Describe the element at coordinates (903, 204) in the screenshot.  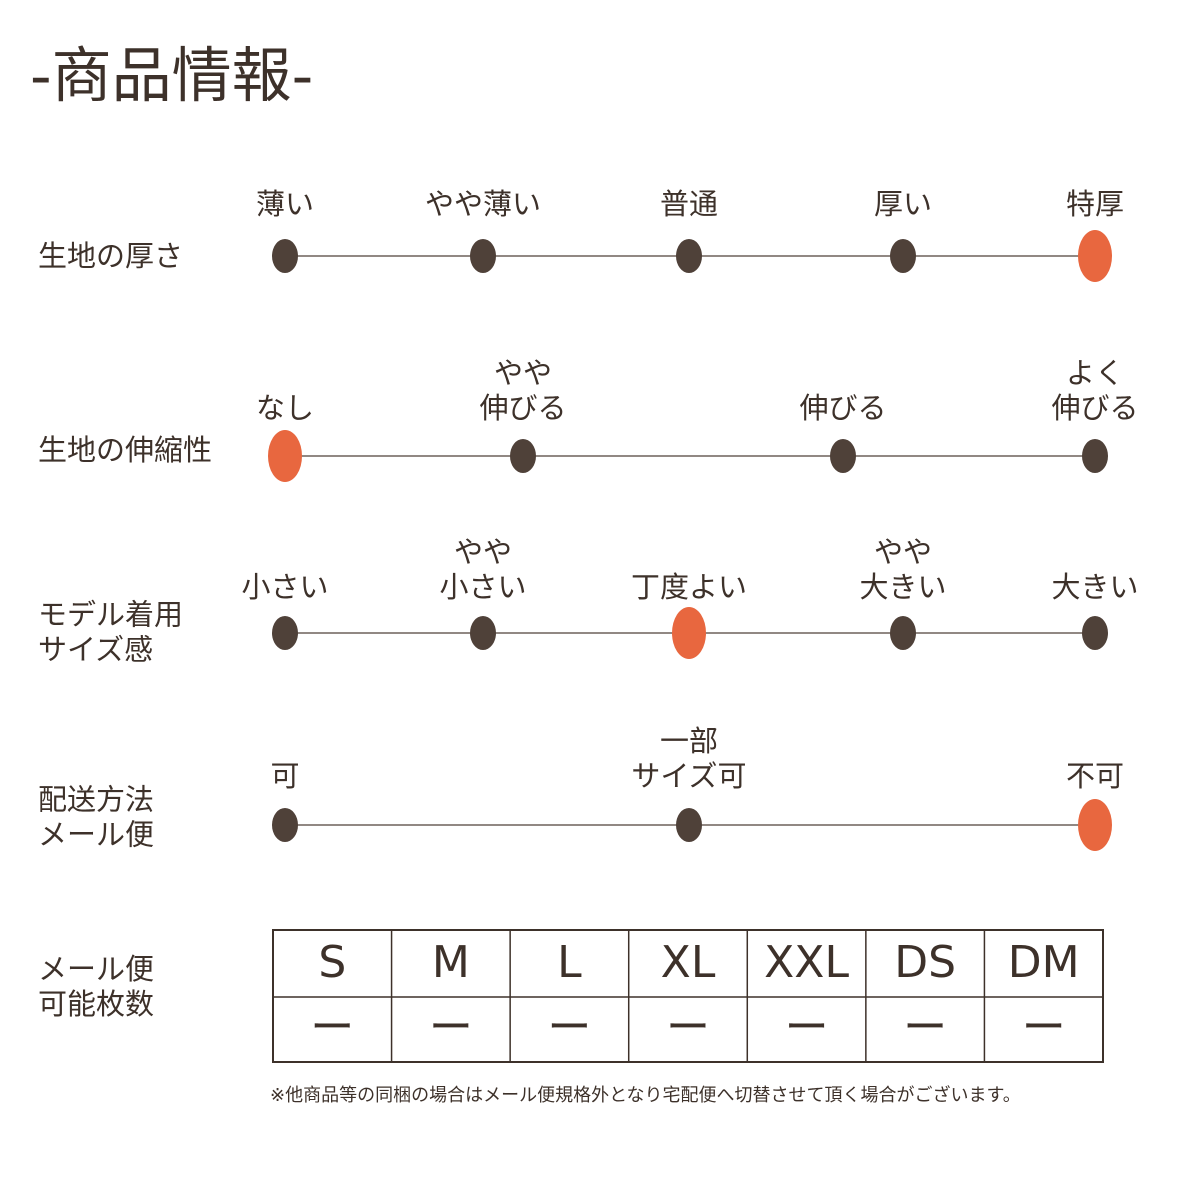
I see `option-label: 厚い` at that location.